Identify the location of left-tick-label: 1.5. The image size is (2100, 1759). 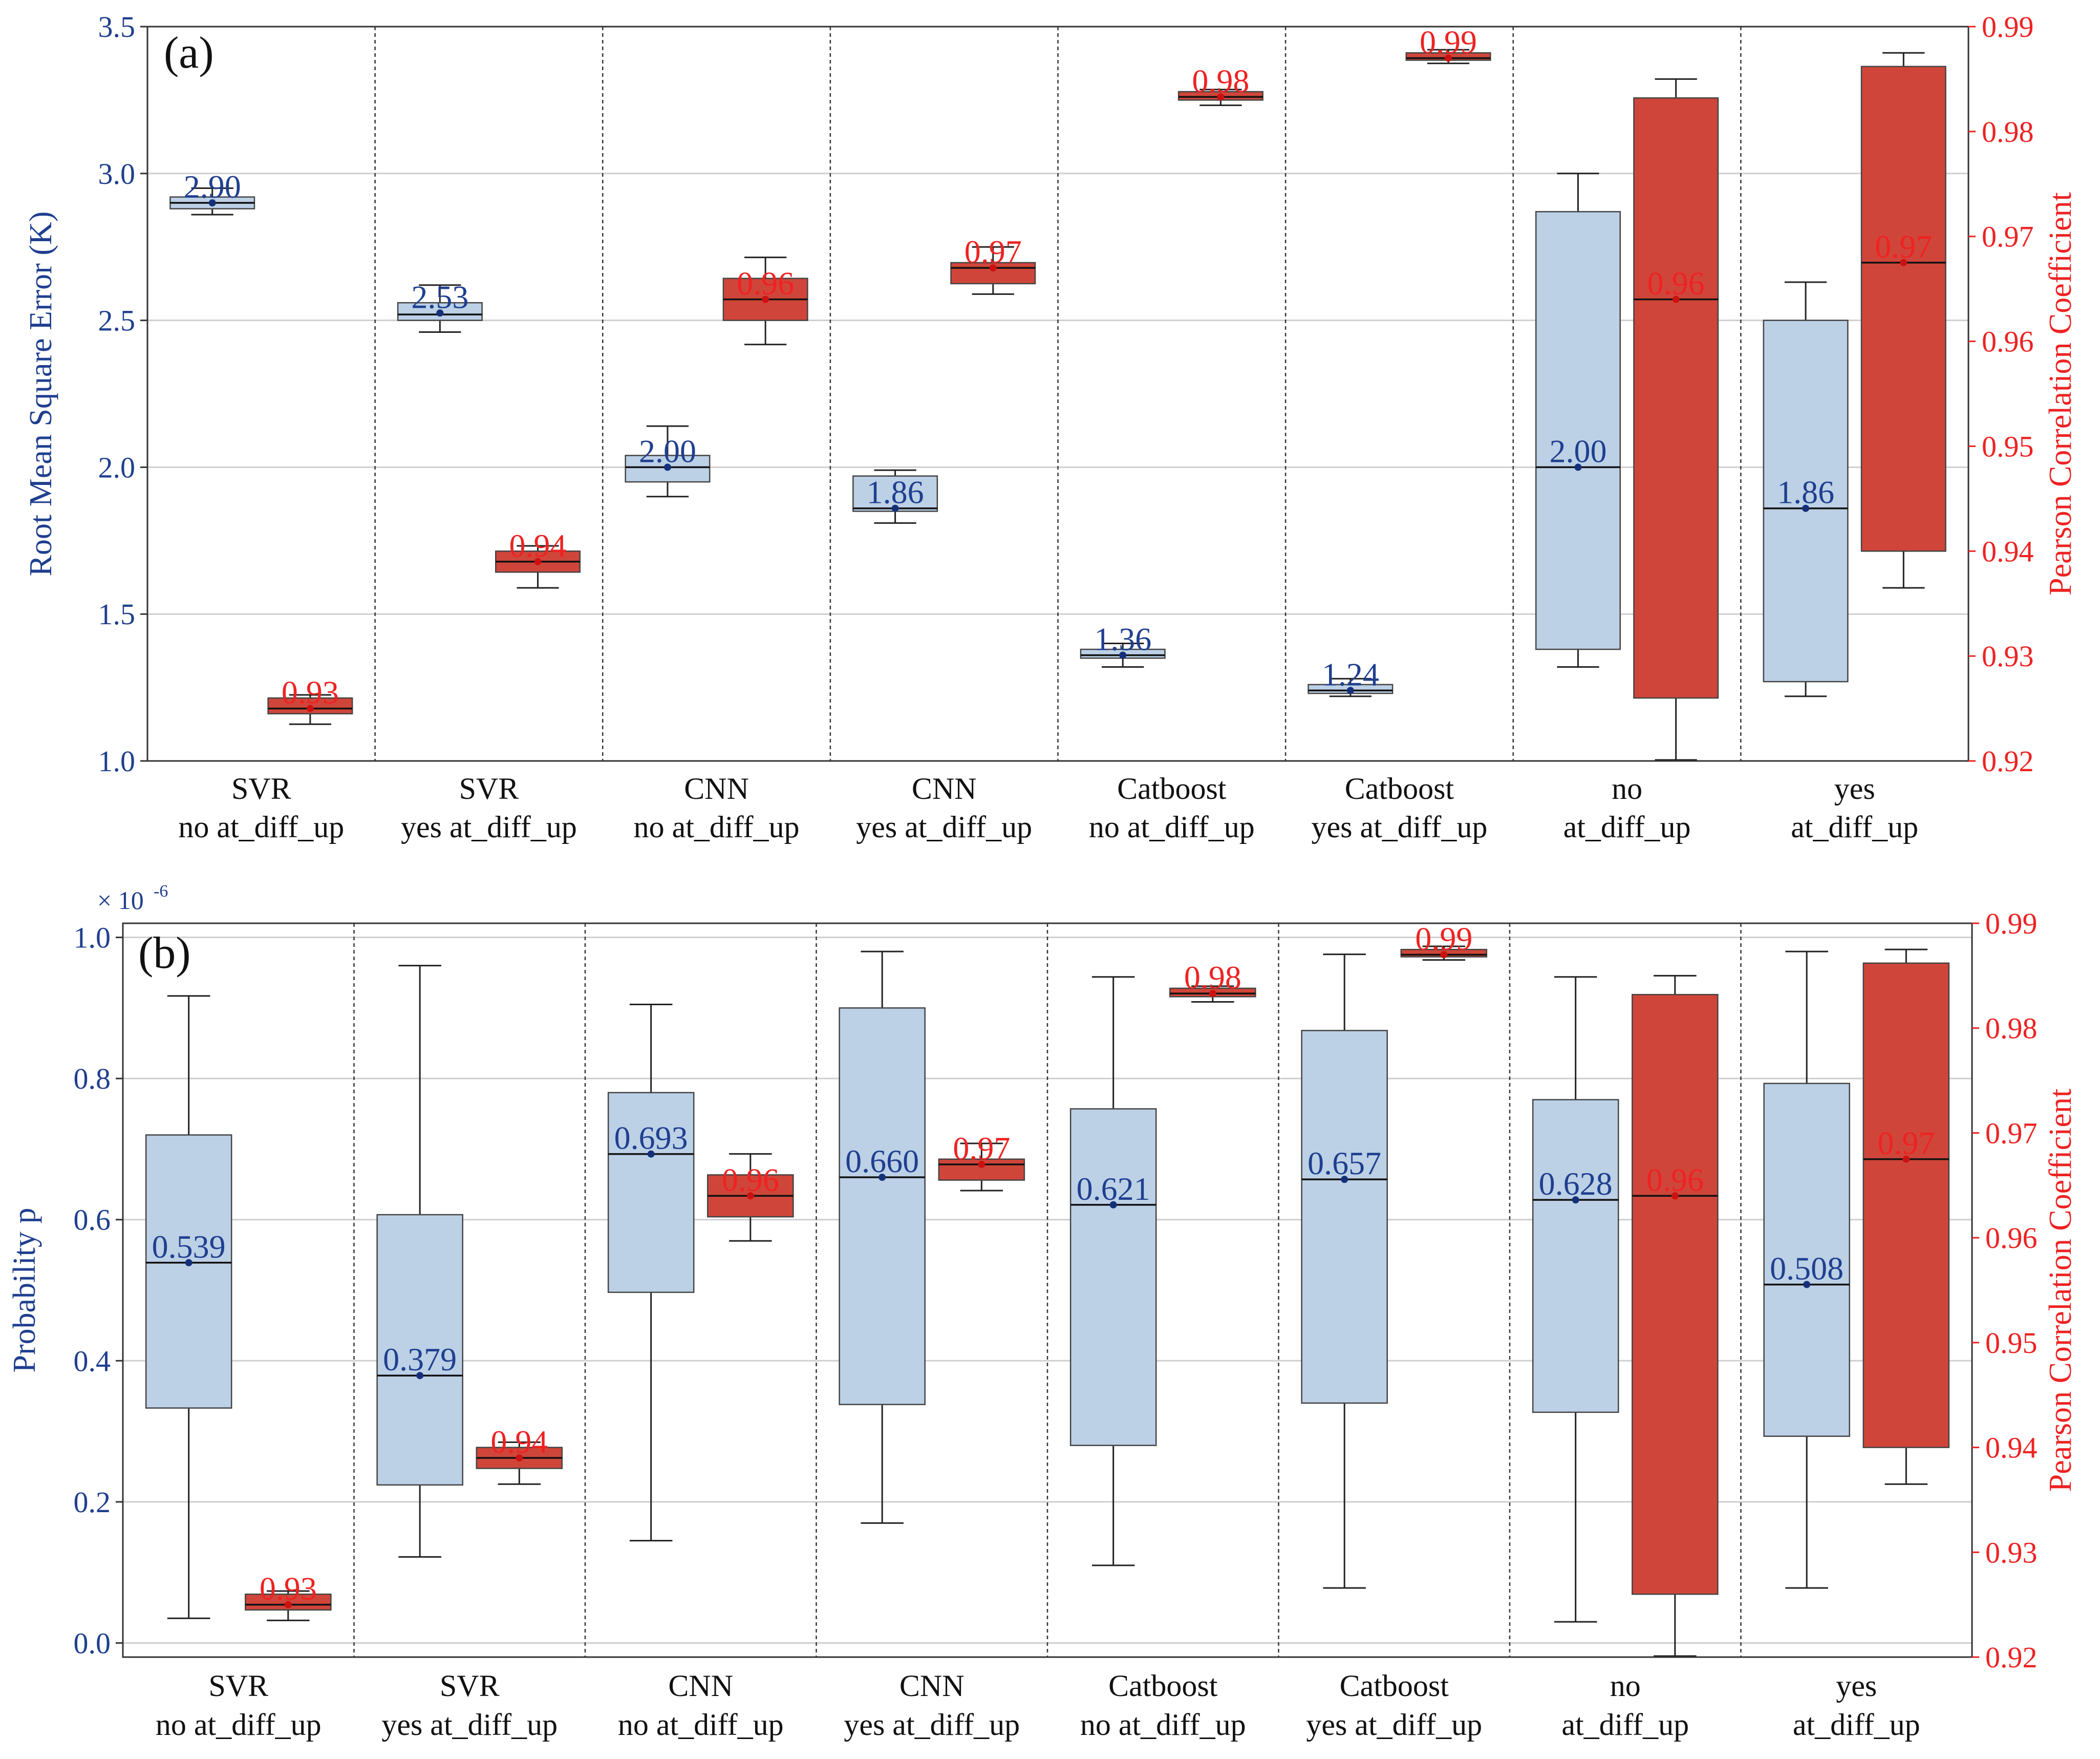
(117, 615).